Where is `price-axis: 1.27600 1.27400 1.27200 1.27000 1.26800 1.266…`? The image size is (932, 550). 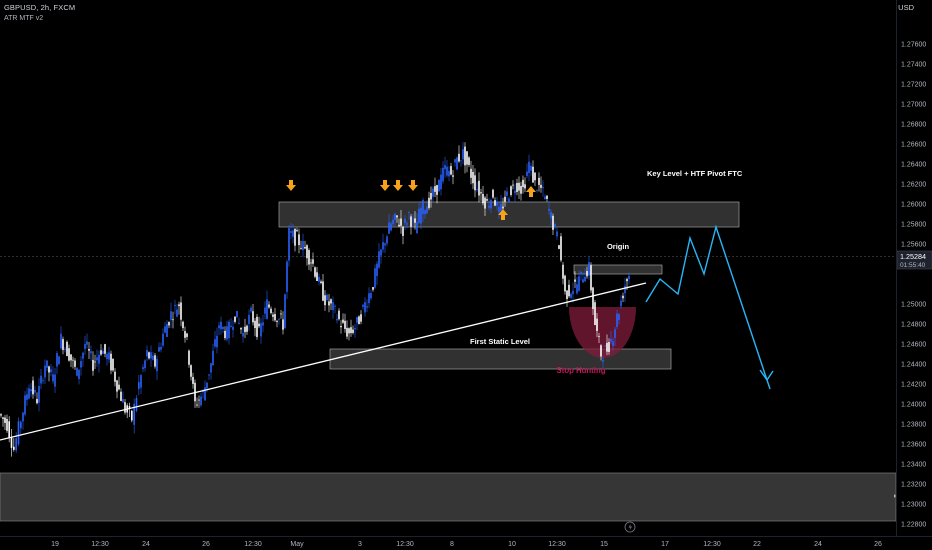 price-axis: 1.27600 1.27400 1.27200 1.27000 1.26800 1.266… is located at coordinates (913, 268).